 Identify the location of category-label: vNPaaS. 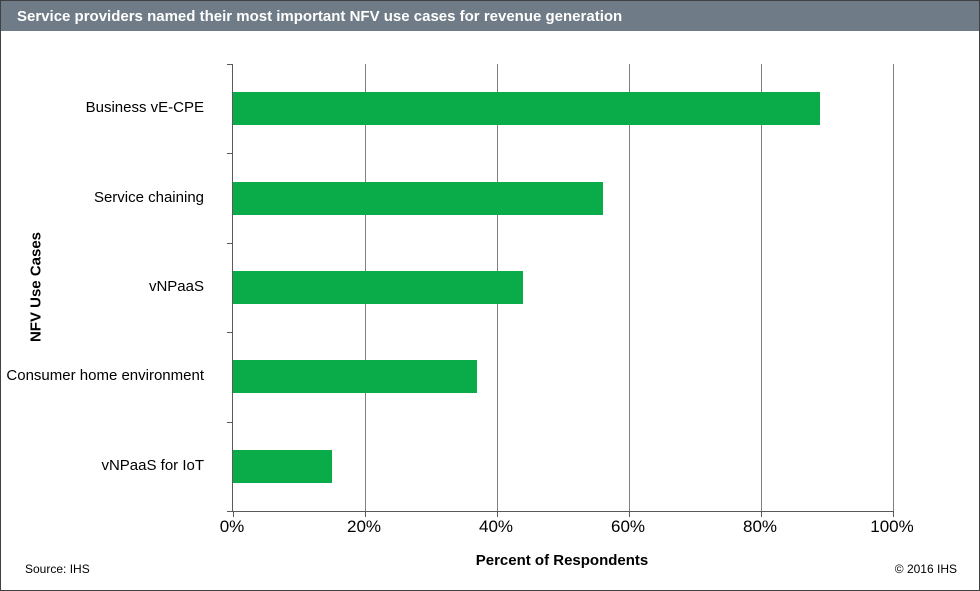
(176, 287).